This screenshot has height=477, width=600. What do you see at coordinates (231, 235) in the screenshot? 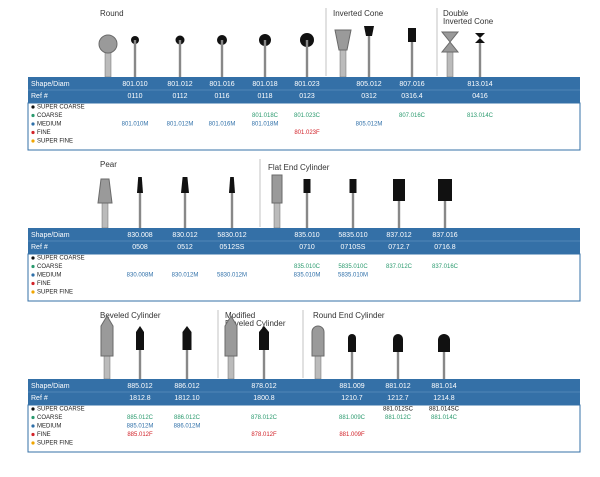
I see `shape-number: 5830.012` at bounding box center [231, 235].